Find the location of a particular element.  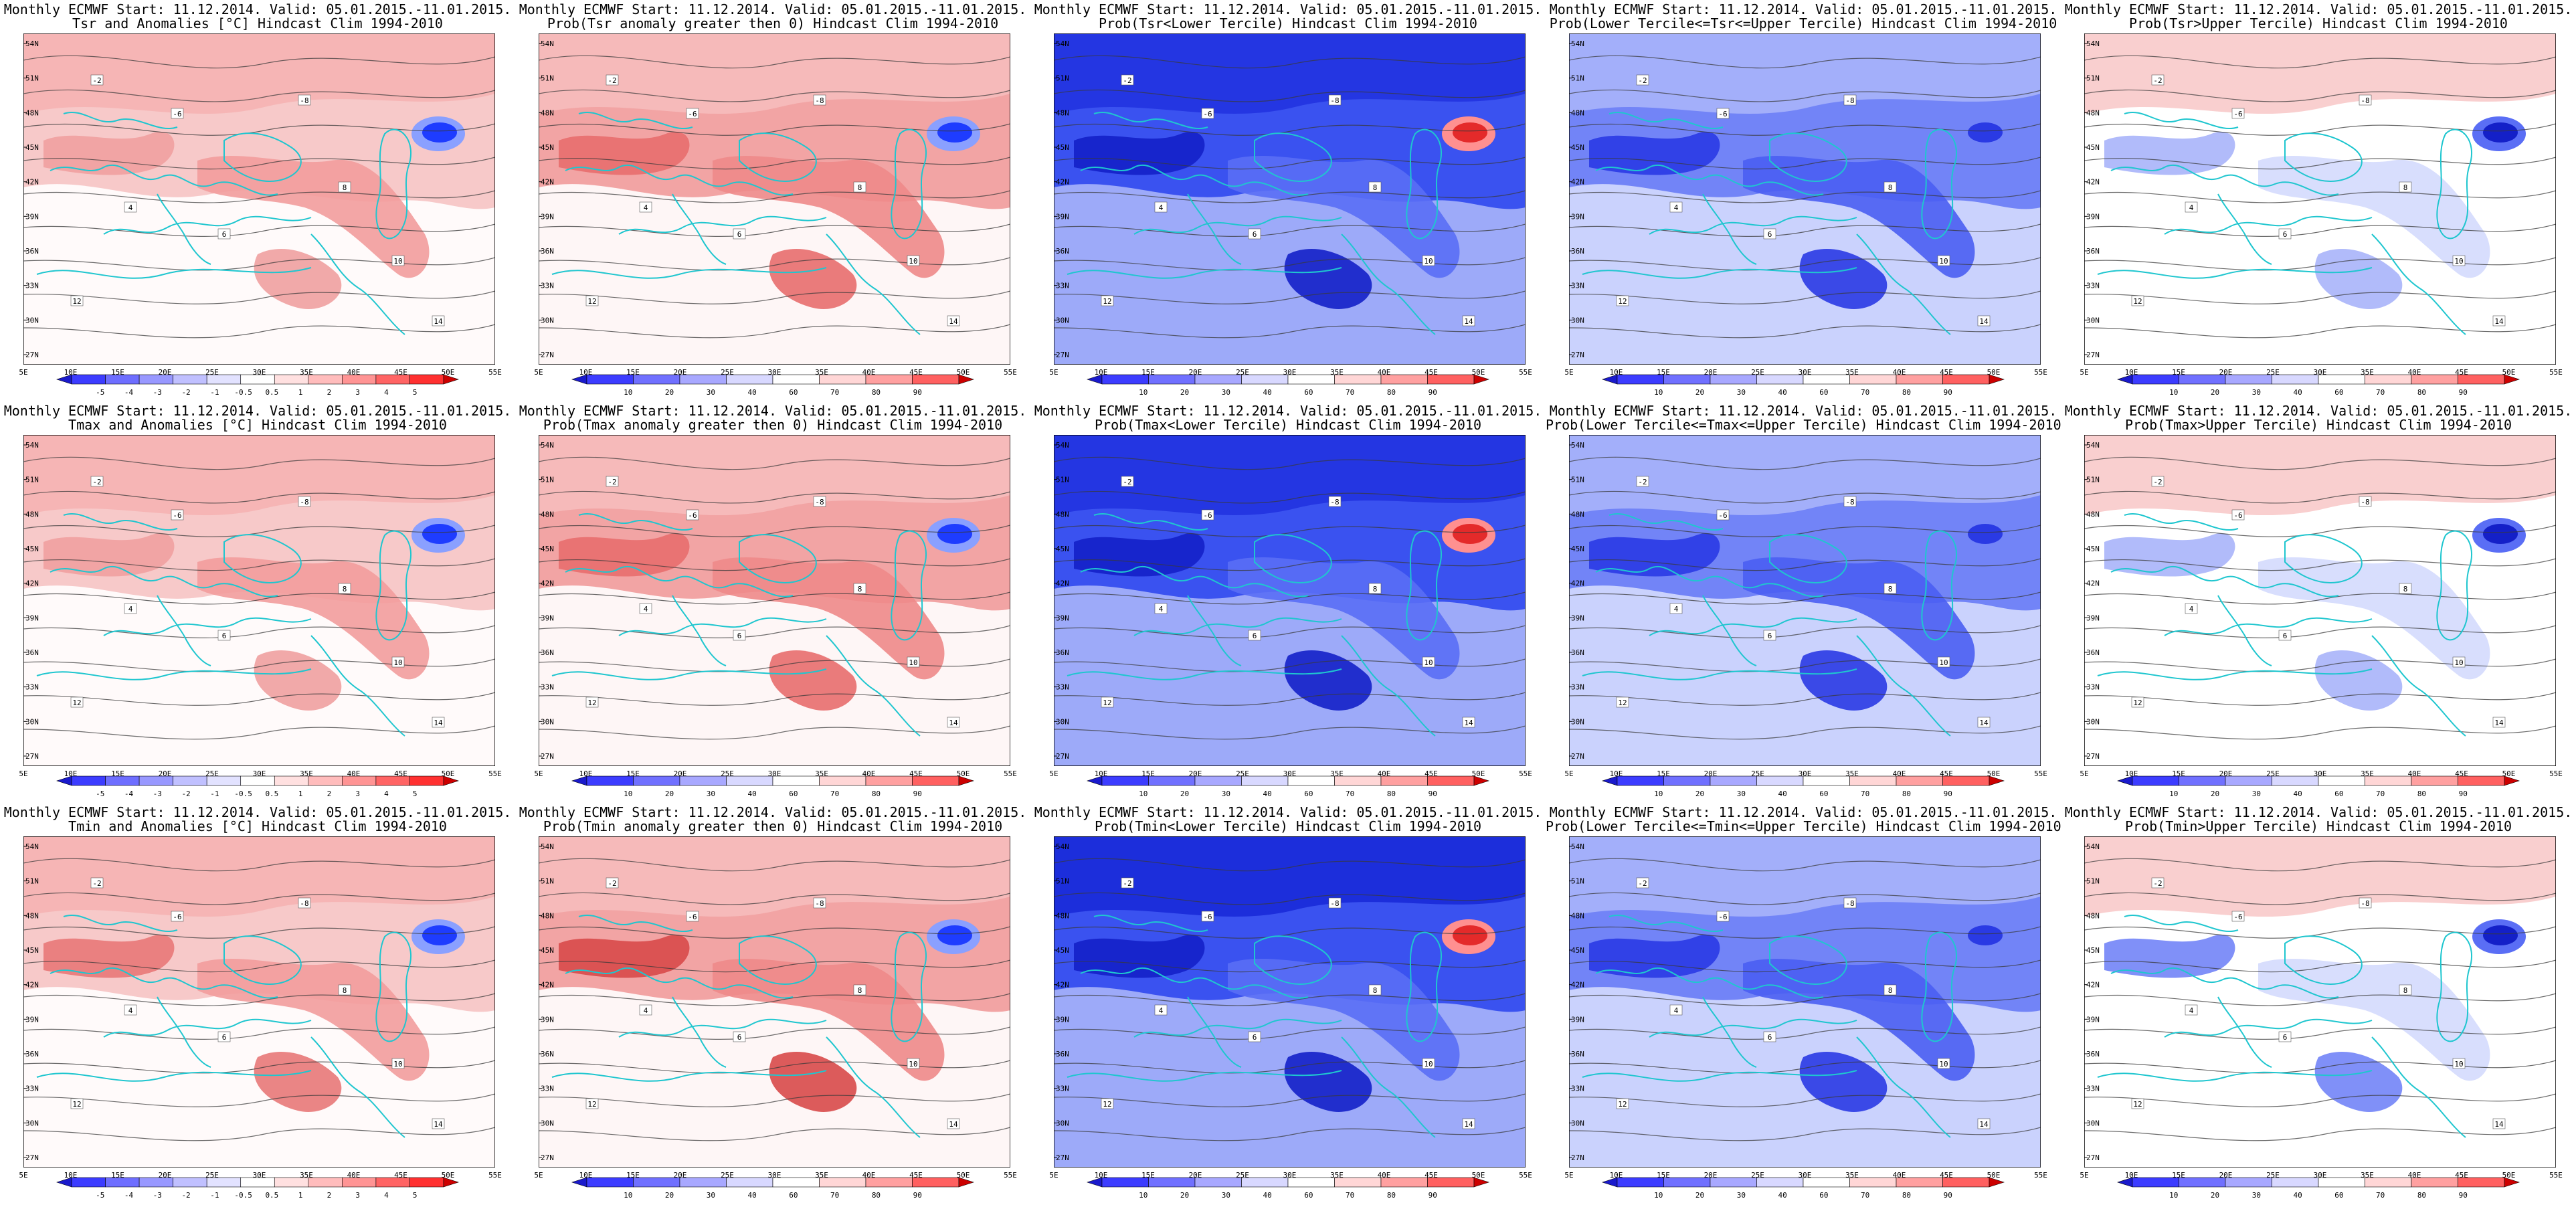

svg-text: 10 is located at coordinates (397, 261).